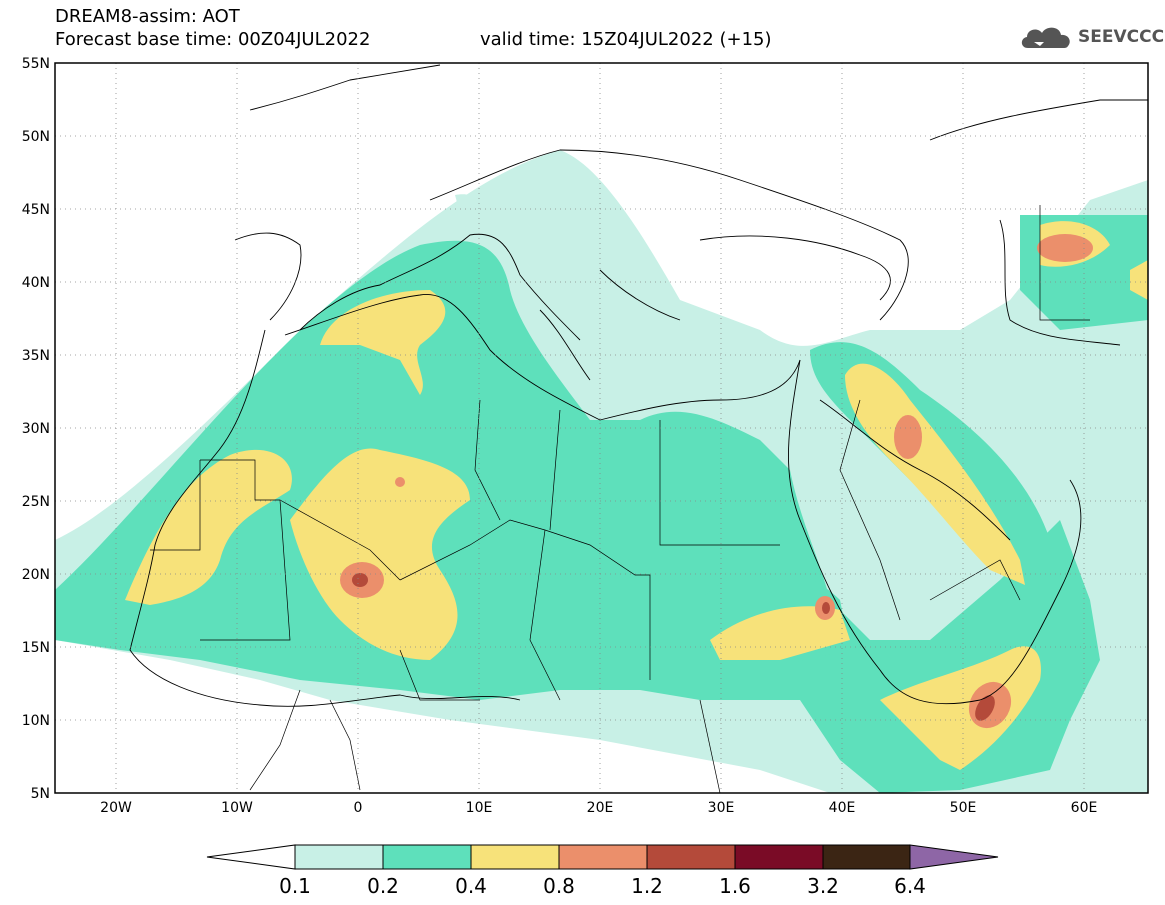 This screenshot has height=905, width=1165. Describe the element at coordinates (213, 39) in the screenshot. I see `forecast-base-time: Forecast base time: 00Z04JUL2022` at that location.